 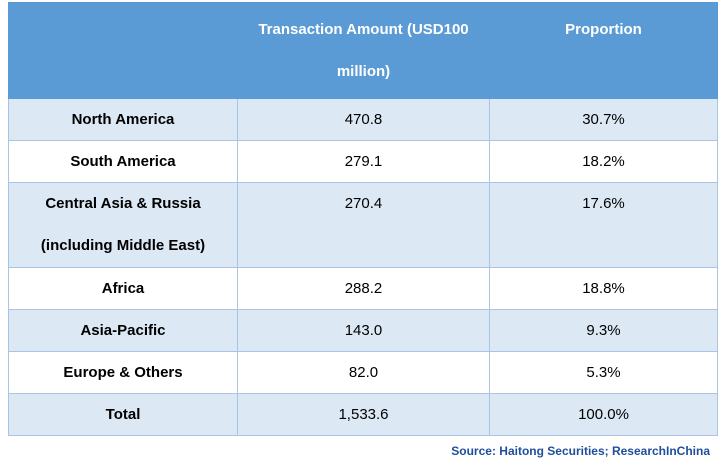 What do you see at coordinates (123, 161) in the screenshot?
I see `region-cell: South America` at bounding box center [123, 161].